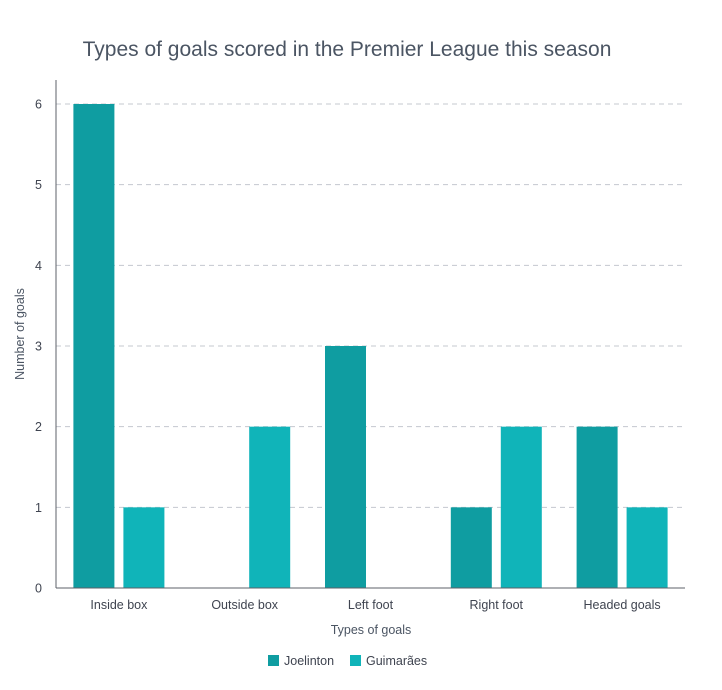 This screenshot has width=722, height=690. I want to click on y-tick-label: 2, so click(38, 427).